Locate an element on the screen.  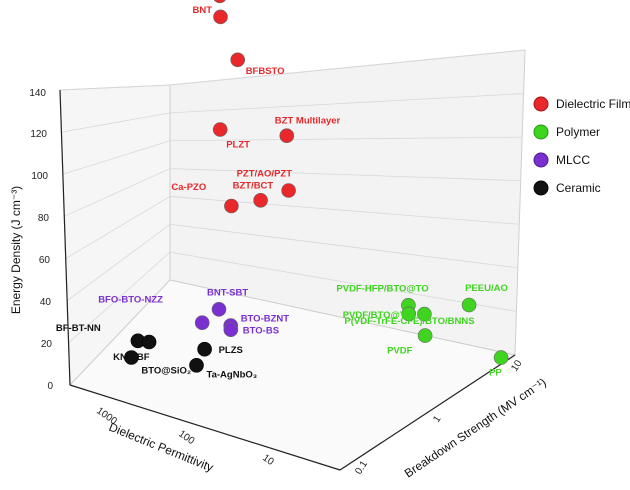
x-tick: 10 is located at coordinates (268, 460).